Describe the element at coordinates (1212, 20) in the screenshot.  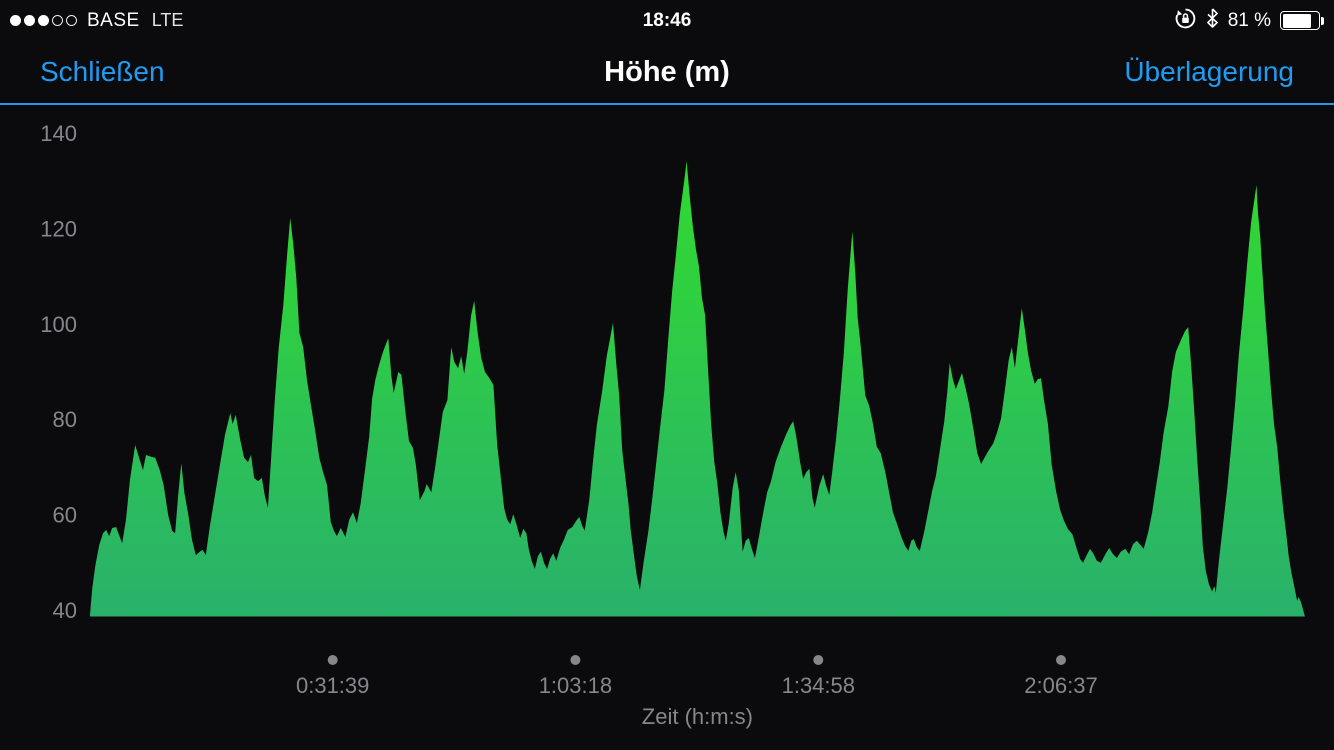
I see `bluetooth-icon` at that location.